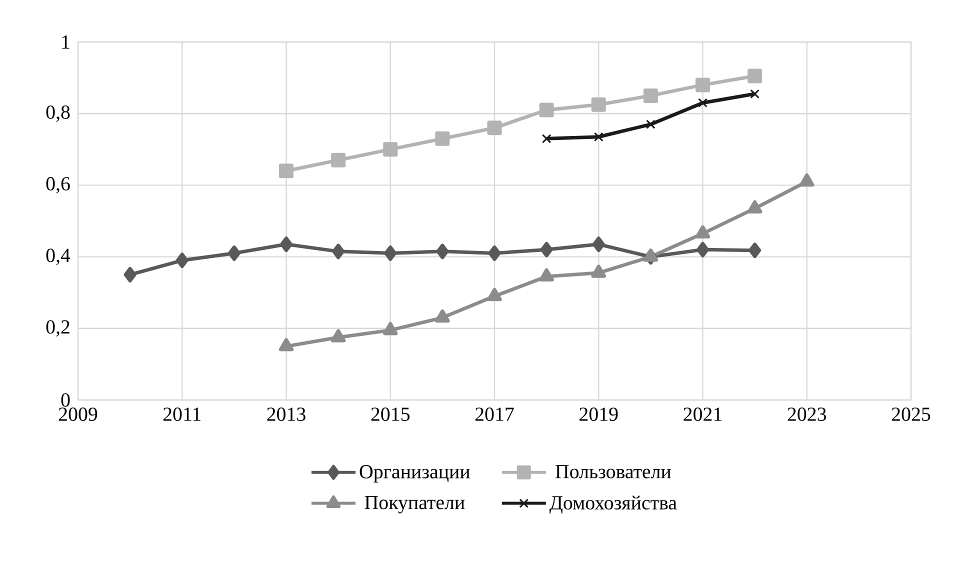 This screenshot has height=577, width=955. I want to click on y-tick-label: 0,2, so click(58, 328).